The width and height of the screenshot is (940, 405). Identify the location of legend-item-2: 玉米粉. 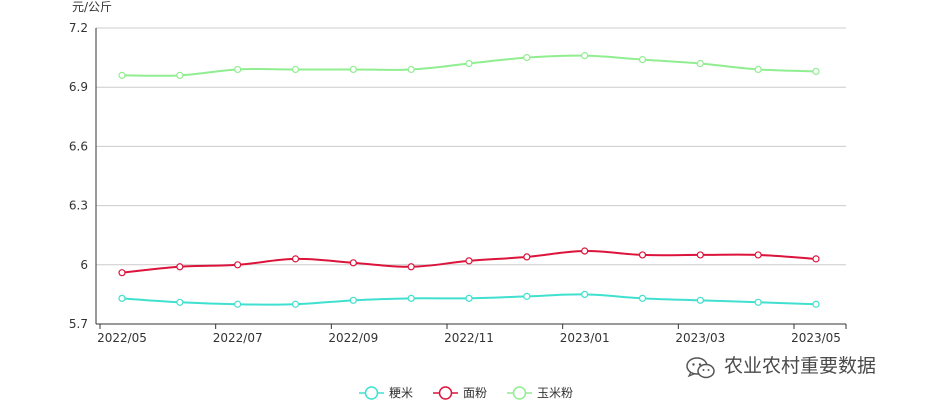
(540, 393).